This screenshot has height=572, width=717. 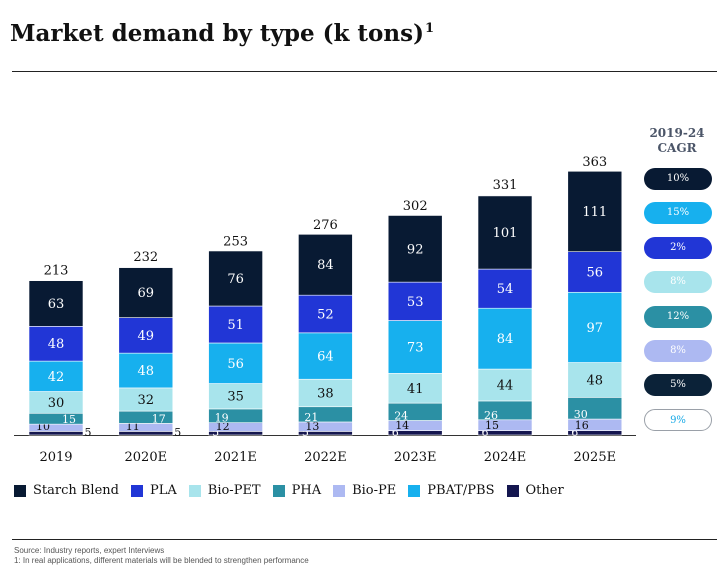 I want to click on bar-segment-pla-2020e, so click(x=146, y=335).